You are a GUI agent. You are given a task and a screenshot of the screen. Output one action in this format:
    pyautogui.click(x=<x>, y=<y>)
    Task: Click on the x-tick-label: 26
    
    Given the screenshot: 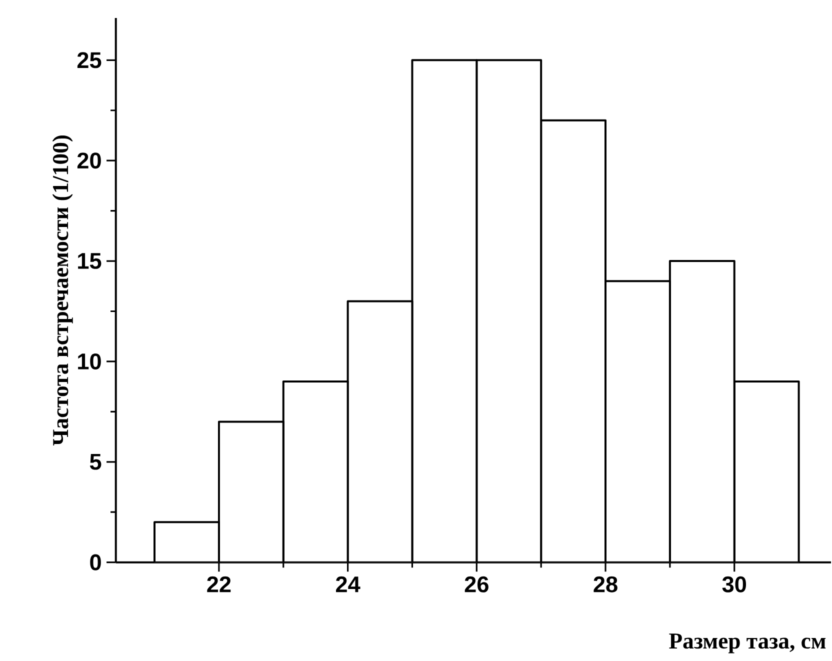 What is the action you would take?
    pyautogui.click(x=476, y=584)
    